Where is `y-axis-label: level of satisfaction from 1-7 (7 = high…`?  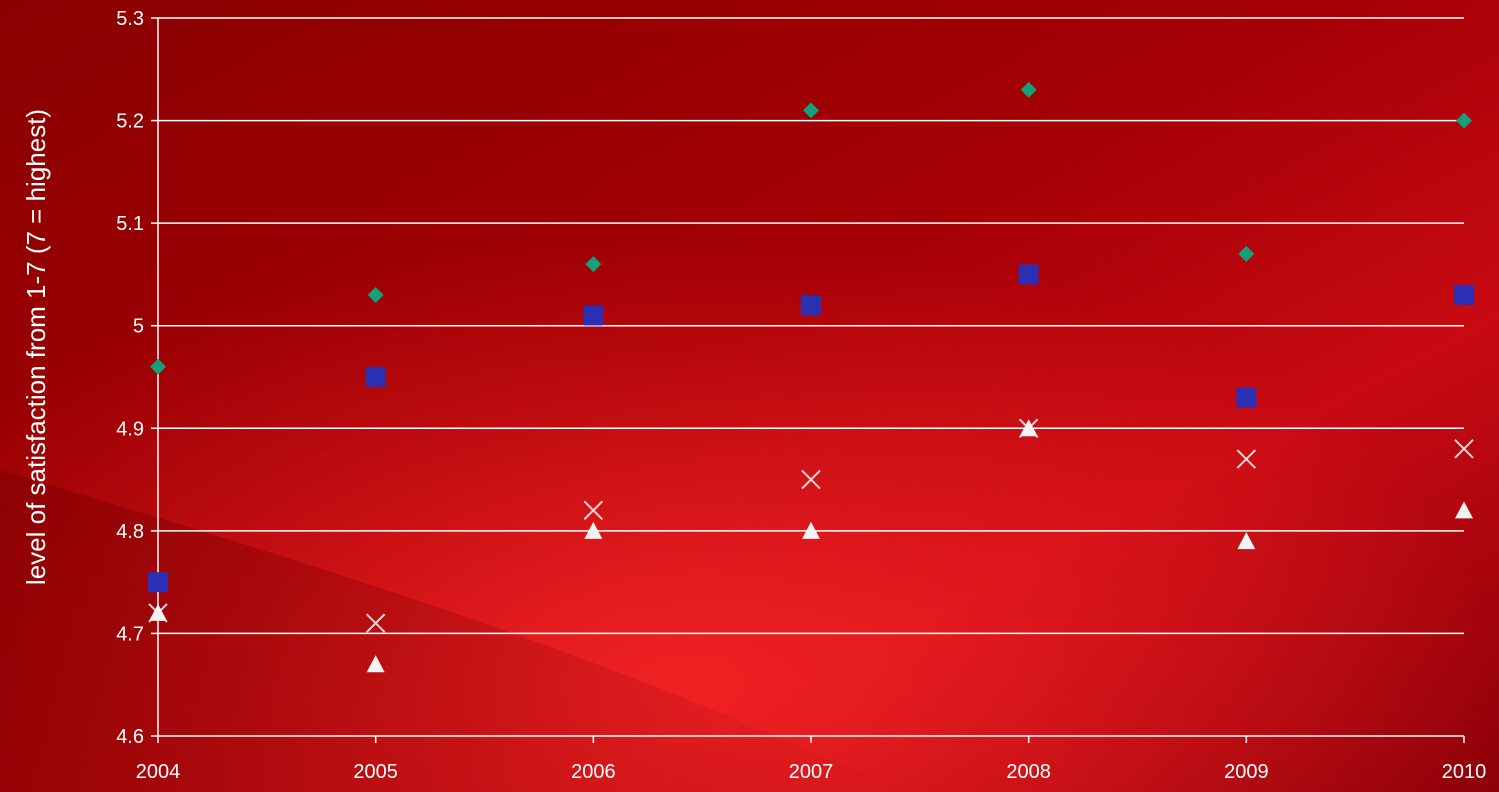 y-axis-label: level of satisfaction from 1-7 (7 = high… is located at coordinates (36, 347).